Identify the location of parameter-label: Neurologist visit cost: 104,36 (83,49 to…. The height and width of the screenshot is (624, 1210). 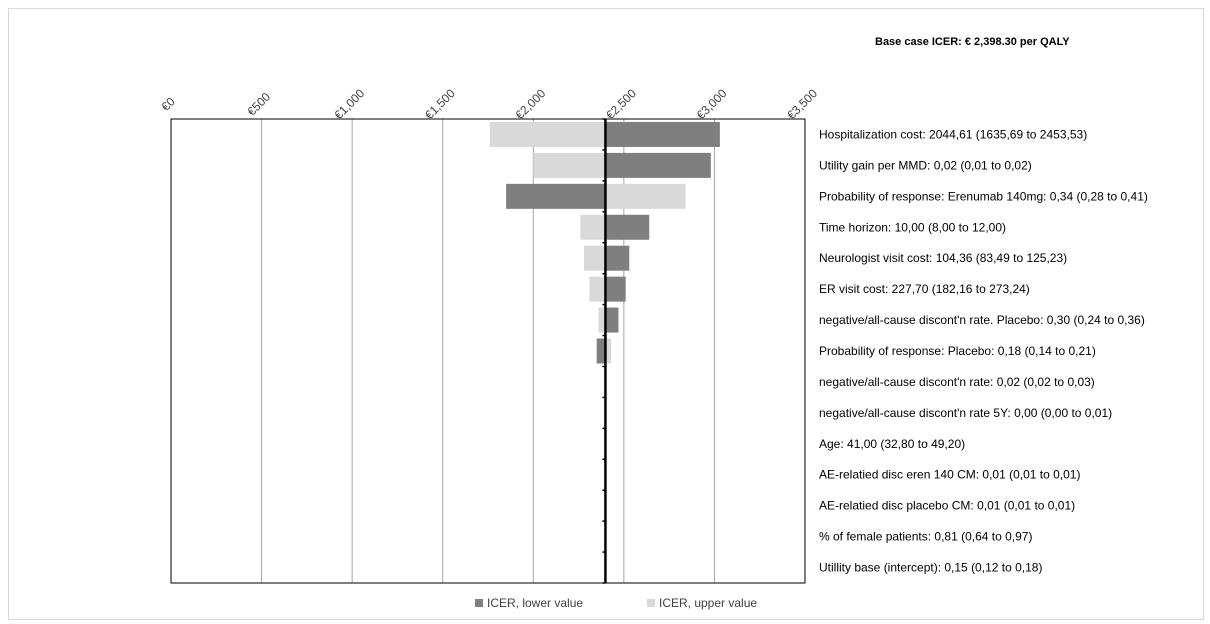
(943, 258).